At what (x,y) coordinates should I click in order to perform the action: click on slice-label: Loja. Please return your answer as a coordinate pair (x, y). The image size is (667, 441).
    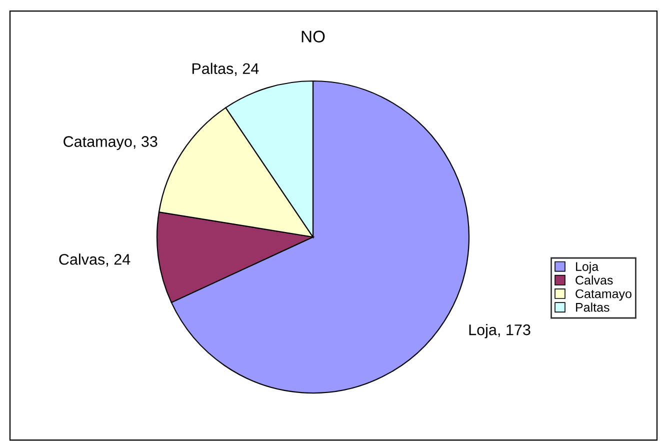
    Looking at the image, I should click on (483, 331).